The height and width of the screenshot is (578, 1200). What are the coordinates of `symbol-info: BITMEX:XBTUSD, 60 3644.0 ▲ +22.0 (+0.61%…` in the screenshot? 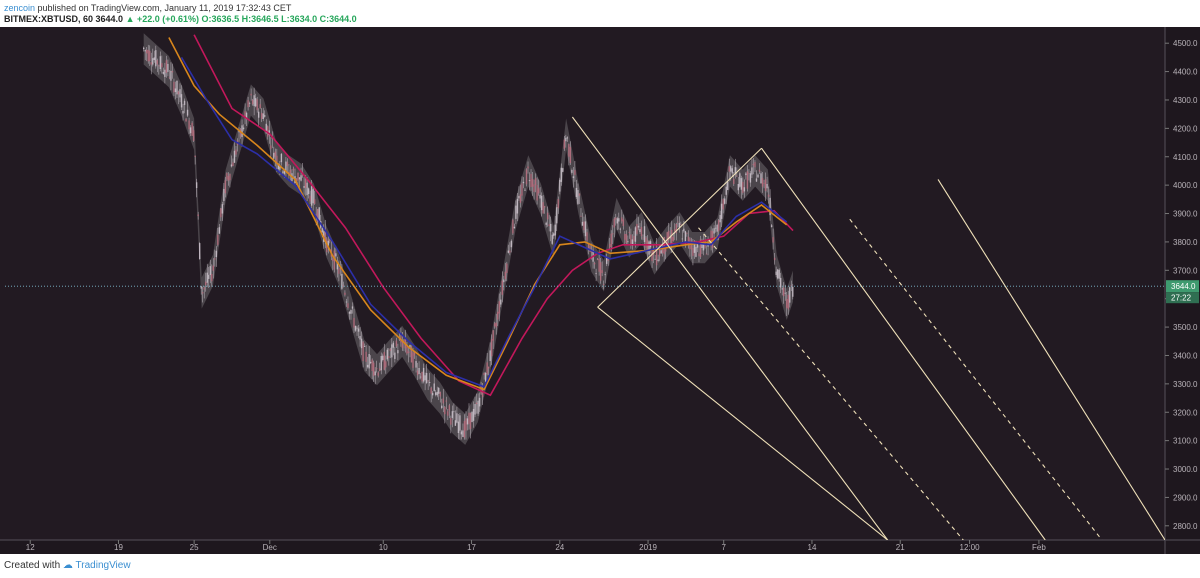 It's located at (180, 19).